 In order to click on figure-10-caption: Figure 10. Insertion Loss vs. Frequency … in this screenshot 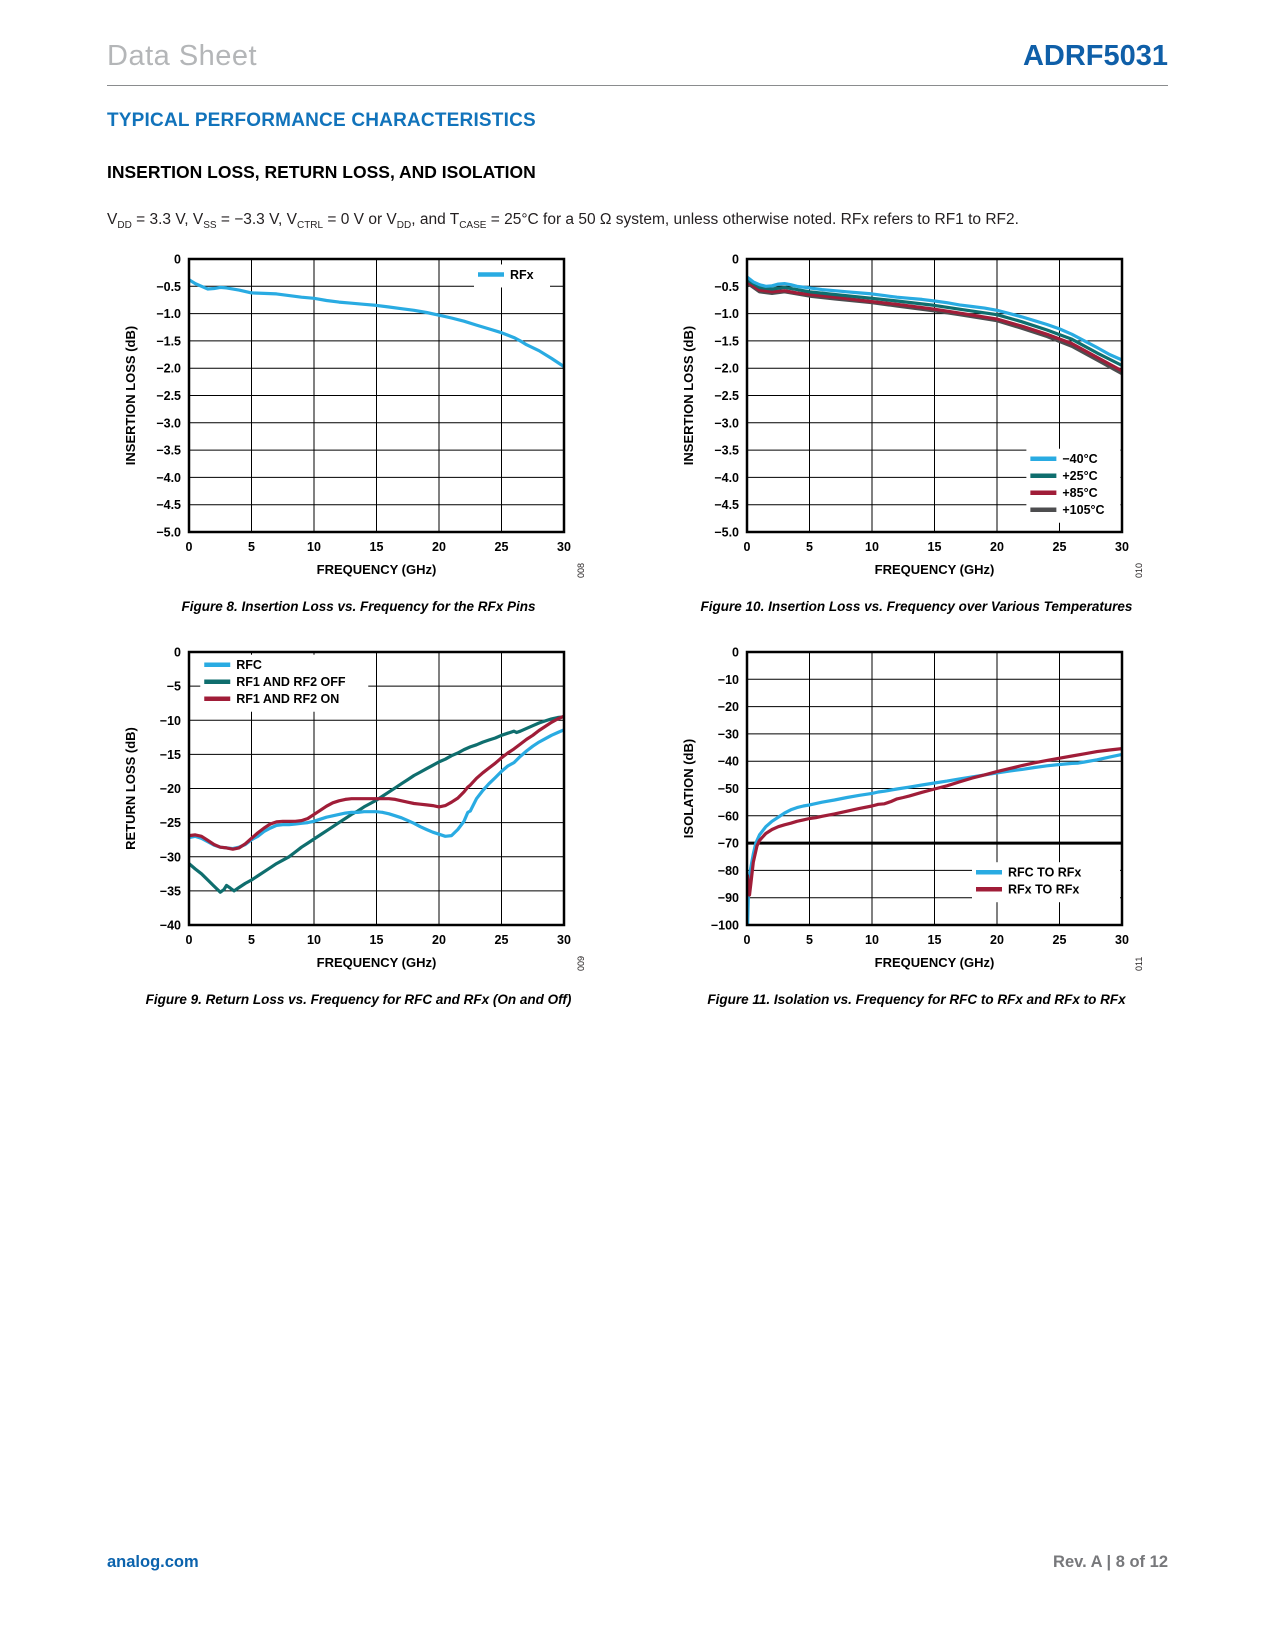, I will do `click(916, 607)`.